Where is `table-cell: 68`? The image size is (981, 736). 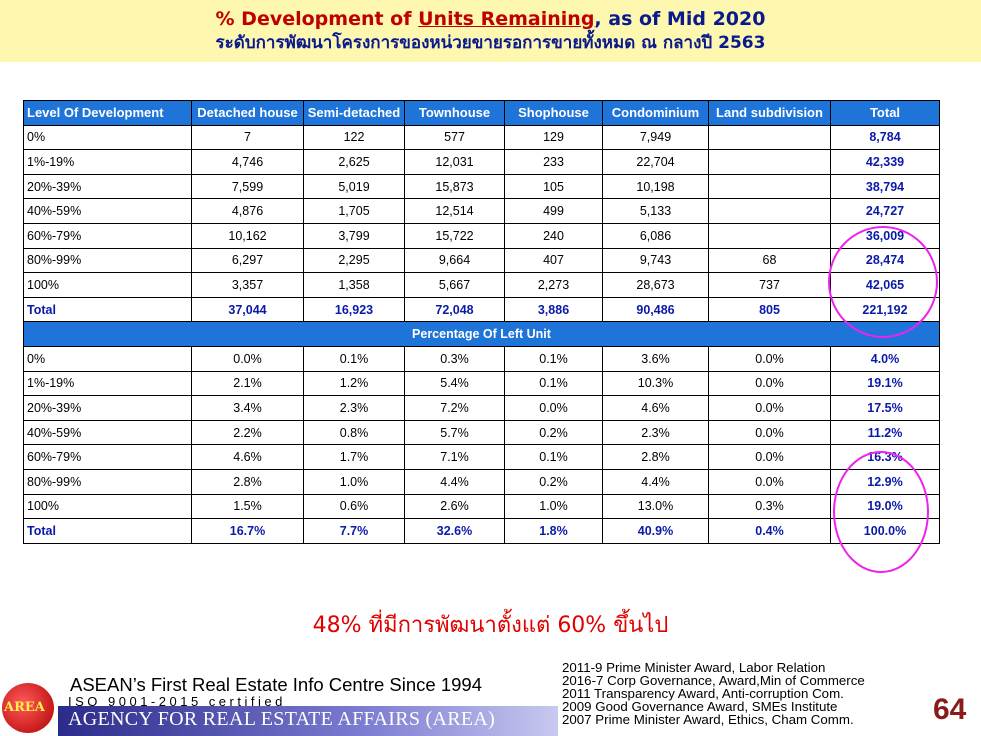
table-cell: 68 is located at coordinates (769, 260).